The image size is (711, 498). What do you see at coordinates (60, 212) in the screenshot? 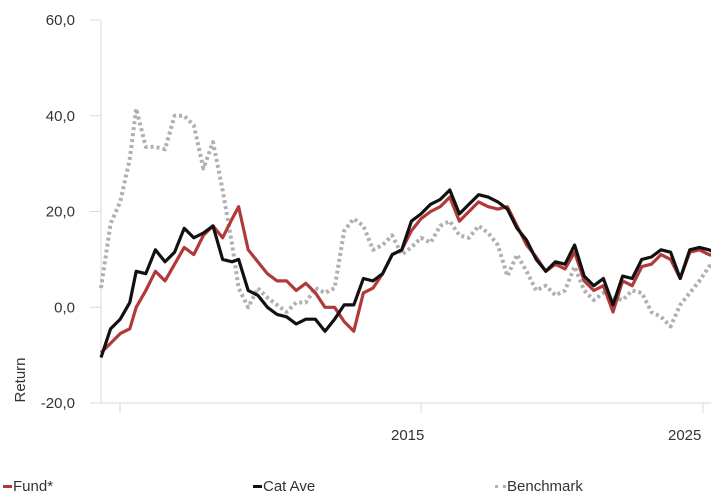
I see `y-tick-label: 20,0` at bounding box center [60, 212].